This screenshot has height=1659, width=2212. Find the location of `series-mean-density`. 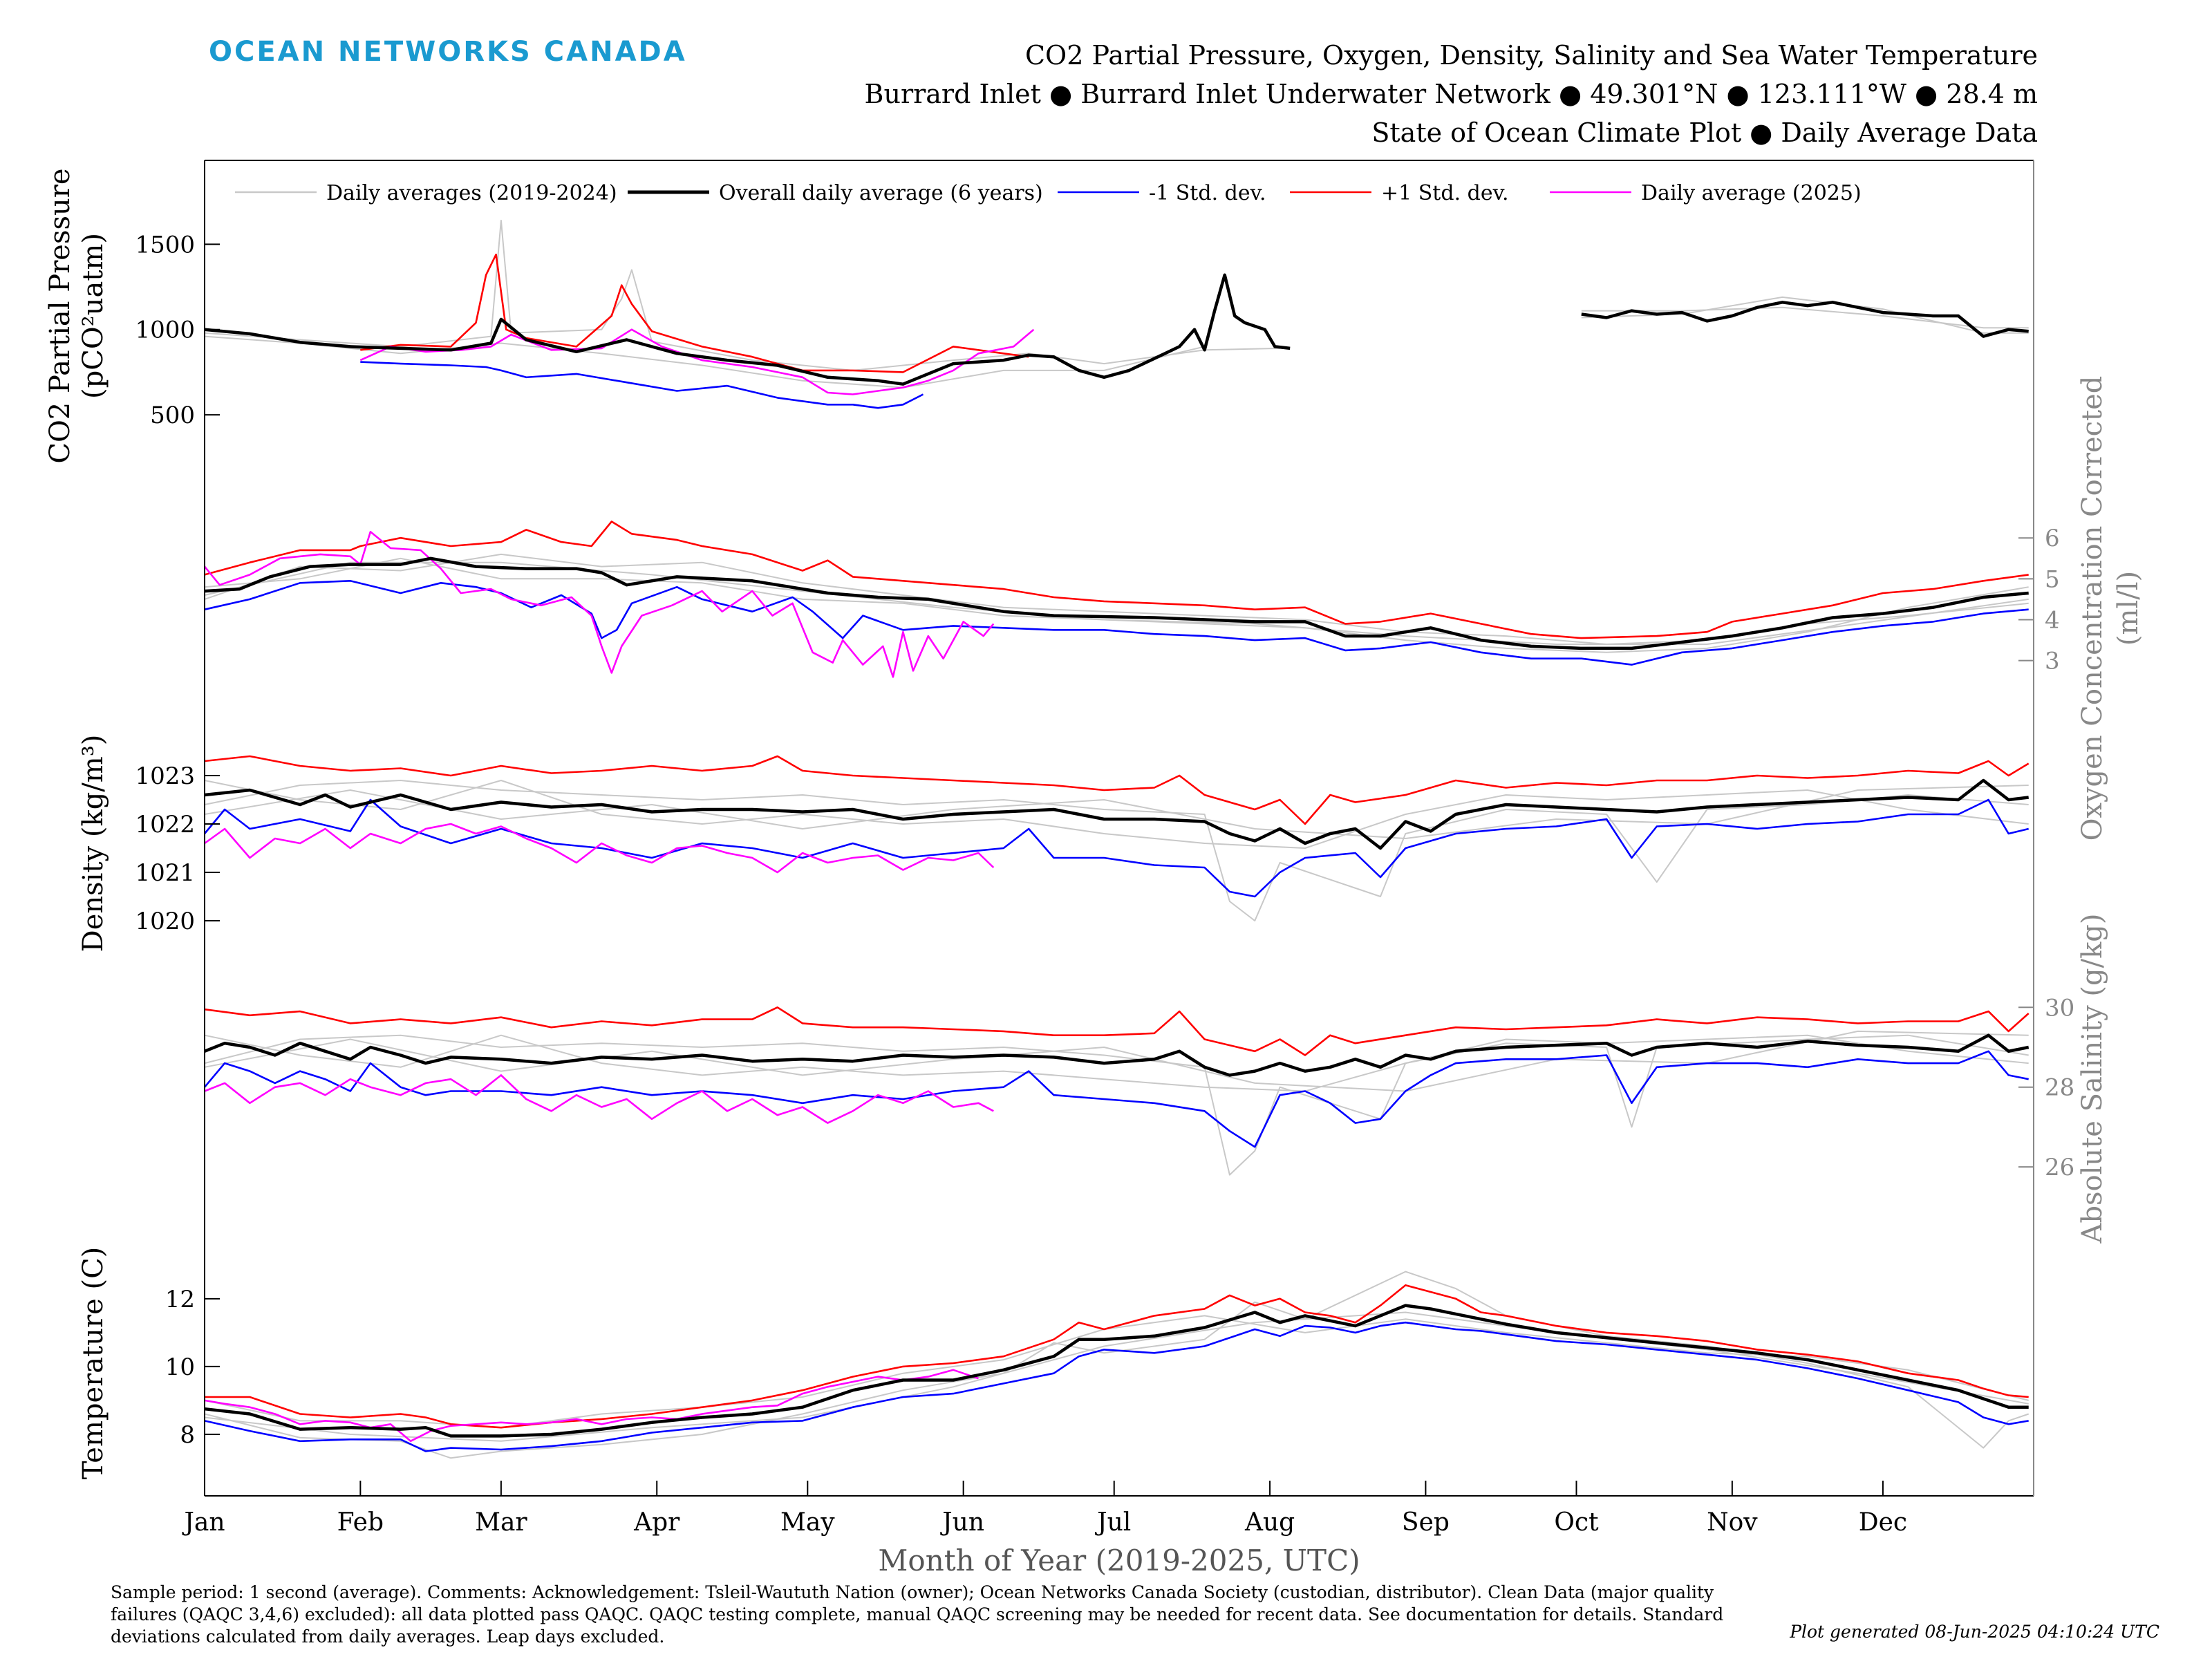

series-mean-density is located at coordinates (1117, 814).